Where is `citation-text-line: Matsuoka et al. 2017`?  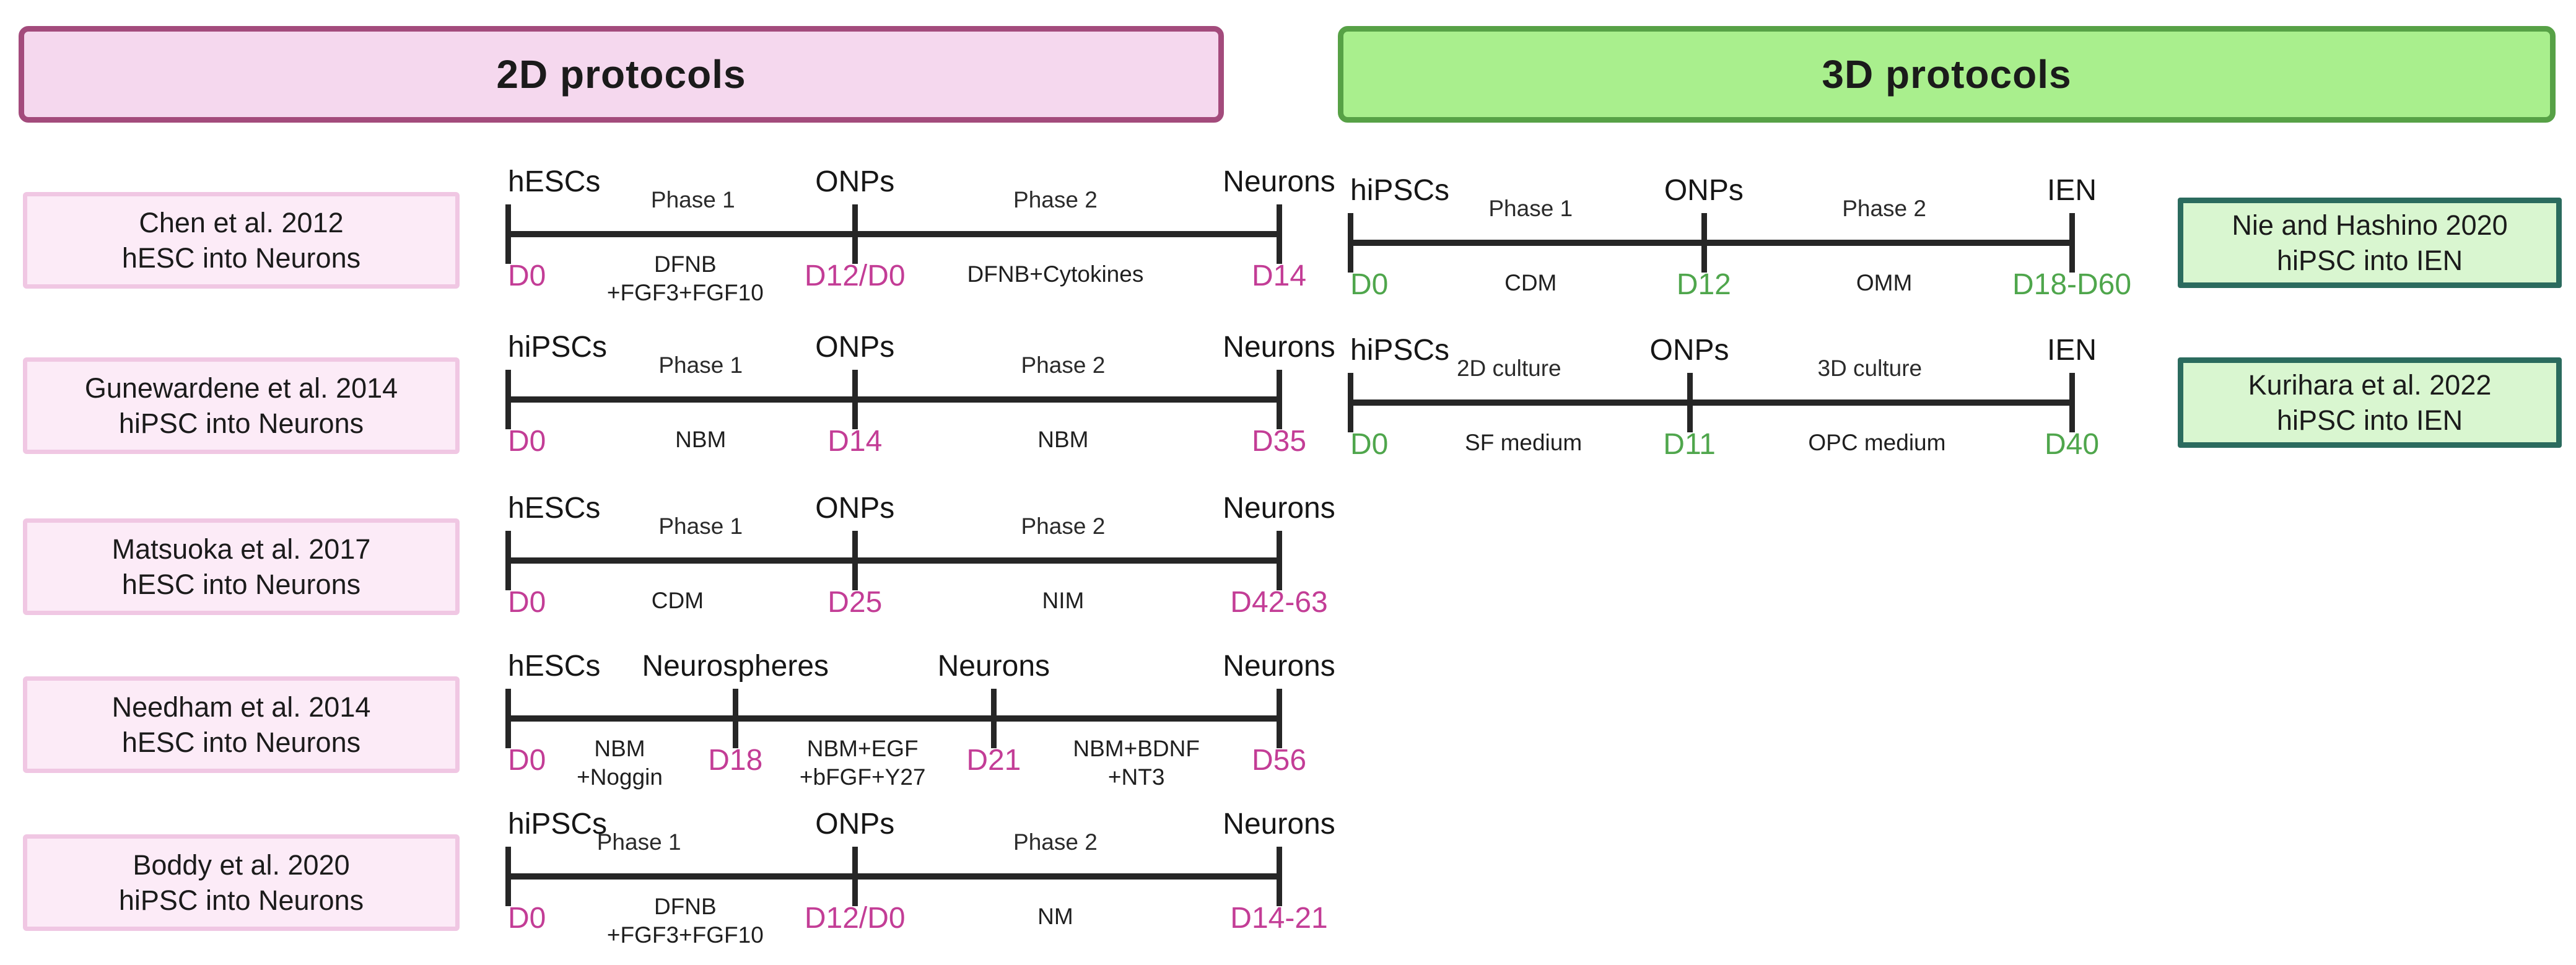 citation-text-line: Matsuoka et al. 2017 is located at coordinates (241, 549).